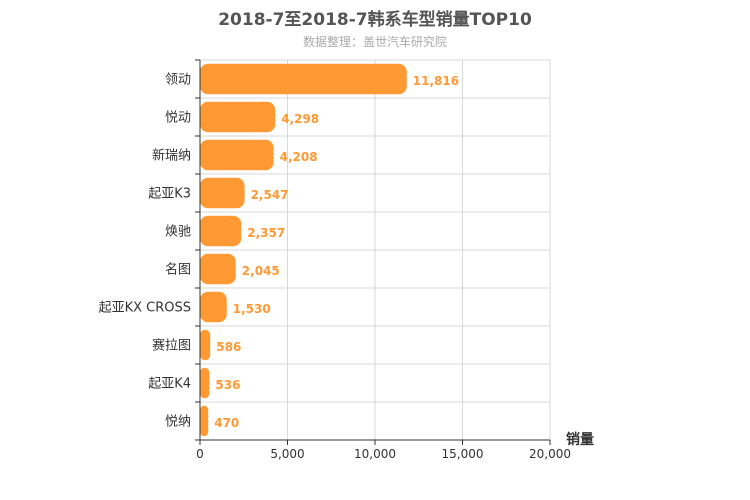 This screenshot has height=500, width=750. I want to click on x-tick-label: 5,000, so click(287, 454).